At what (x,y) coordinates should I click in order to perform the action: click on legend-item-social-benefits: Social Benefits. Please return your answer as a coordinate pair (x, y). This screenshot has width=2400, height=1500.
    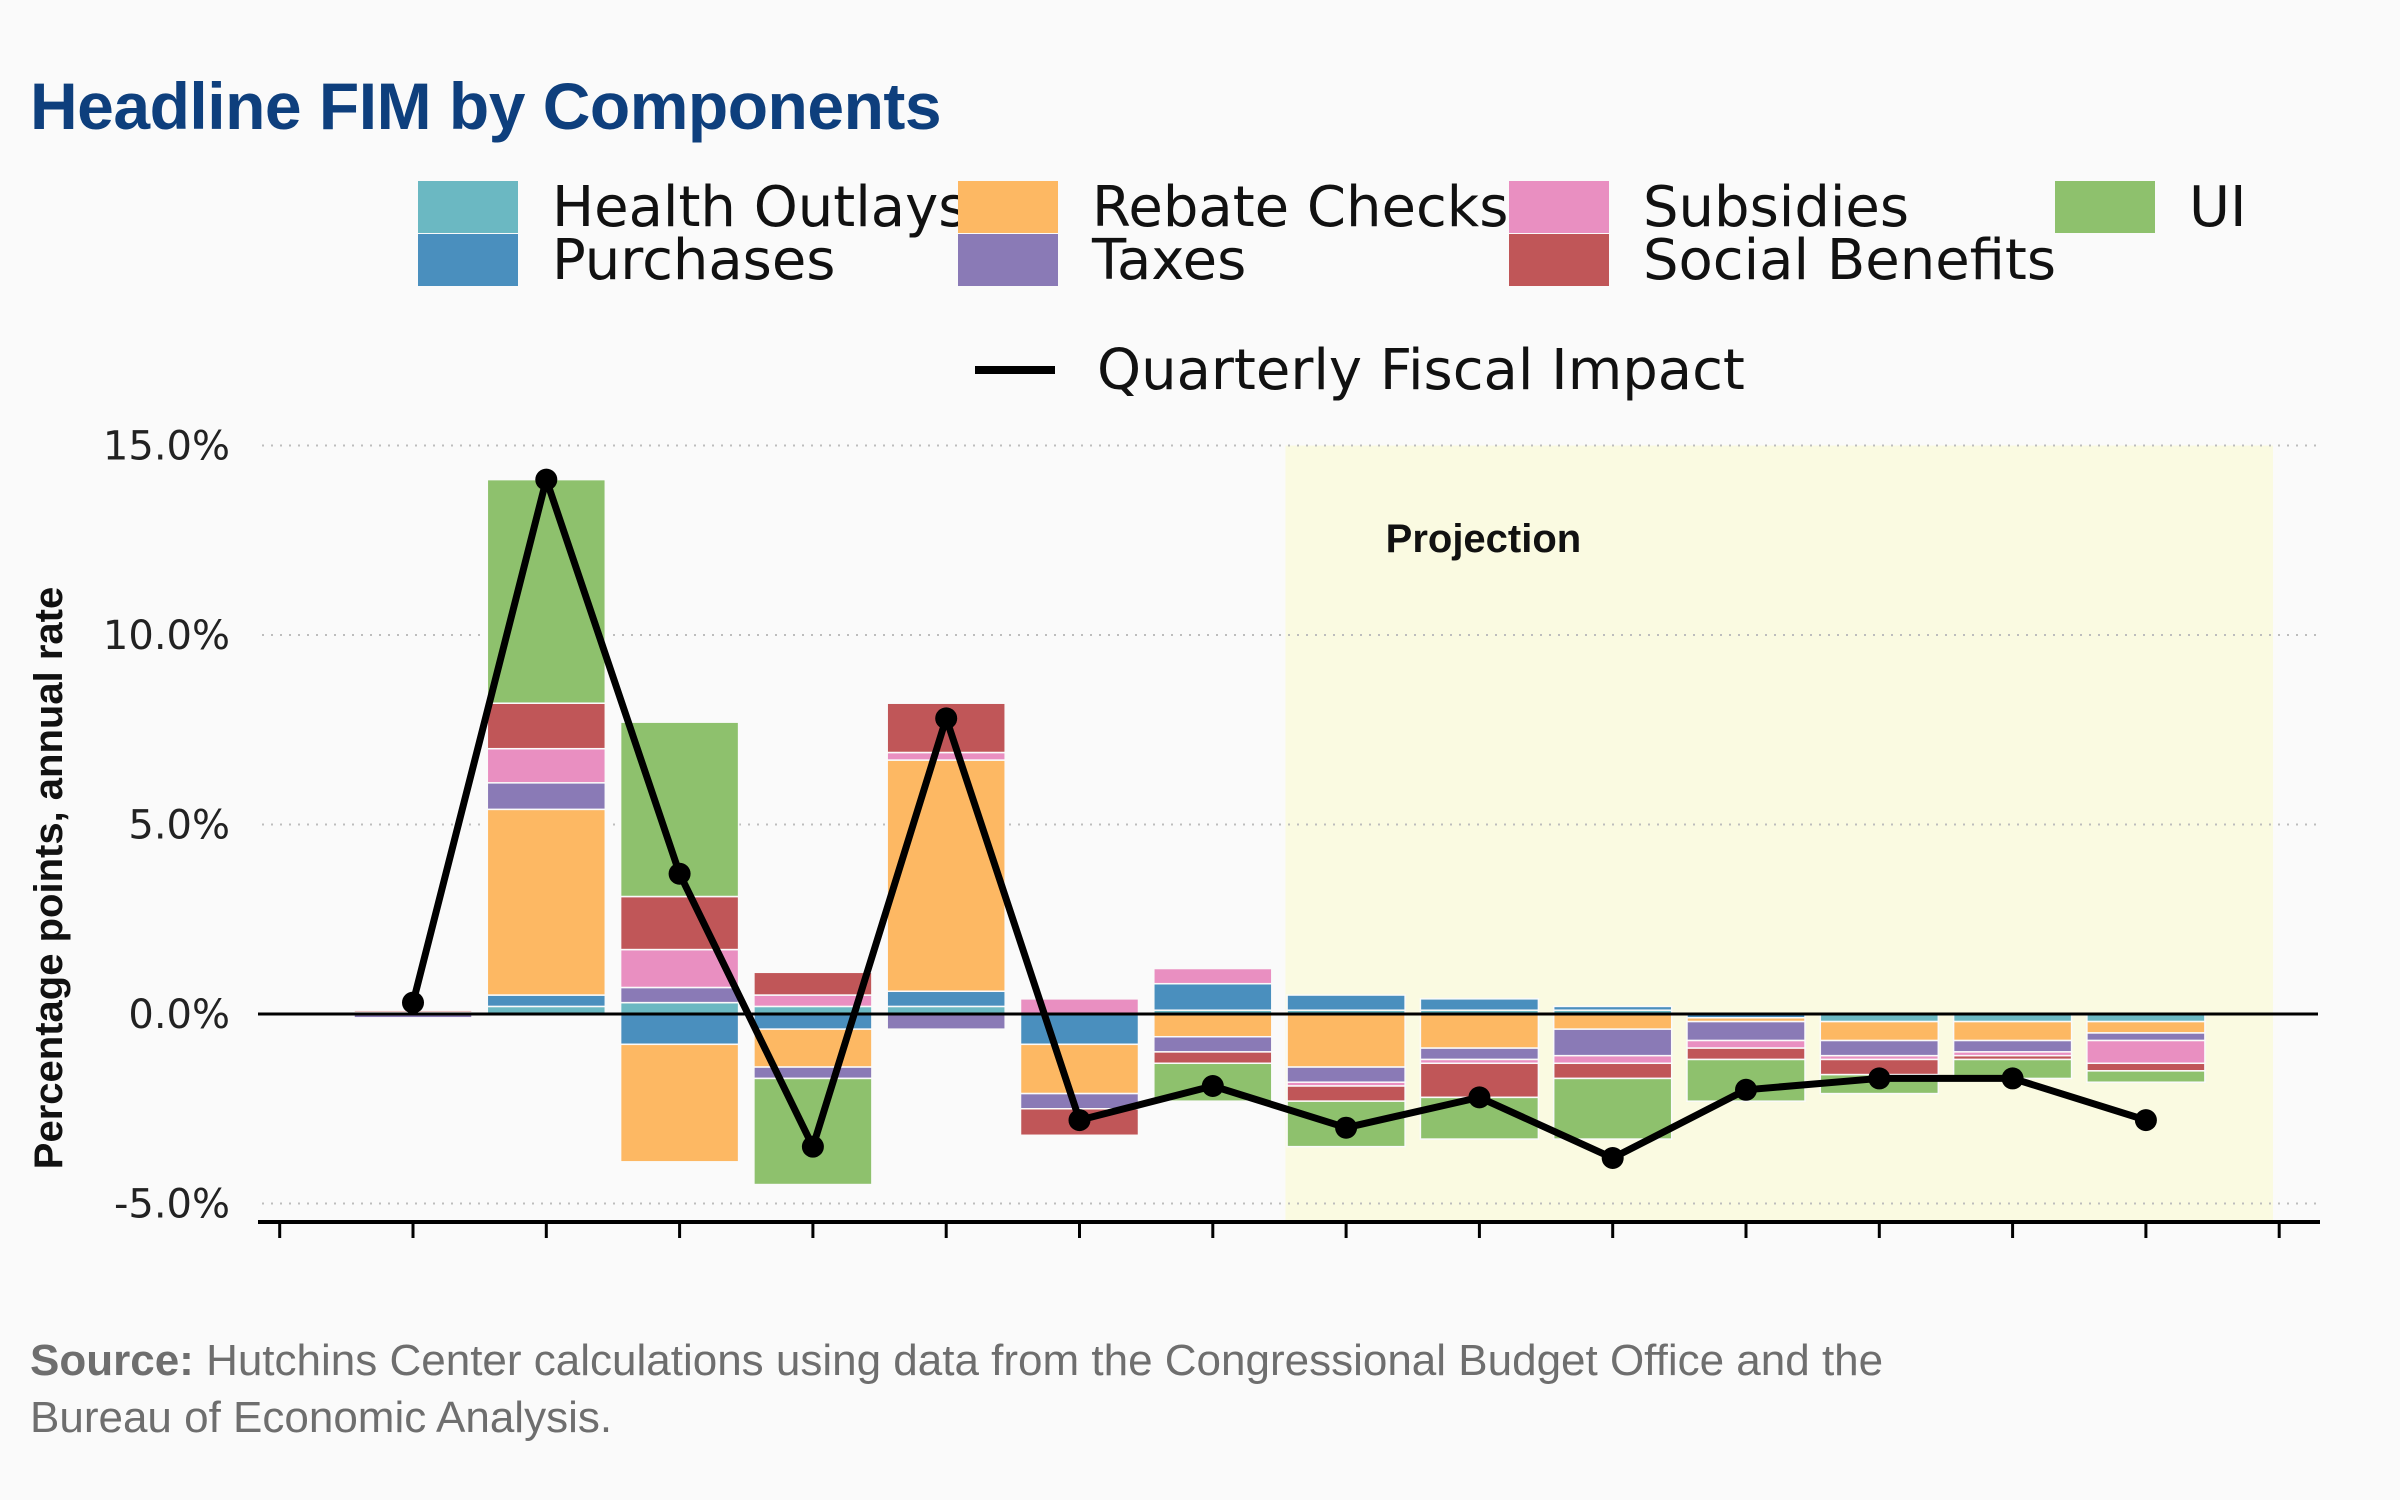
    Looking at the image, I should click on (1782, 260).